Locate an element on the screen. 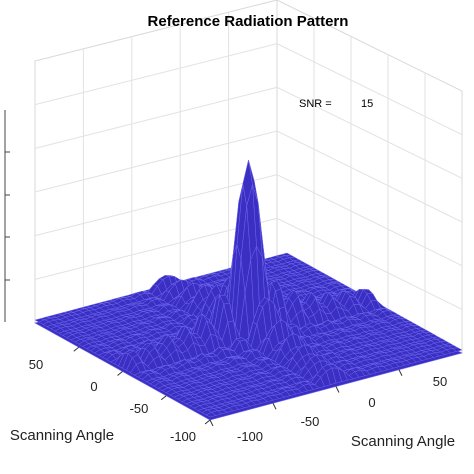 The width and height of the screenshot is (474, 474). y-tick-label: 50 is located at coordinates (36, 364).